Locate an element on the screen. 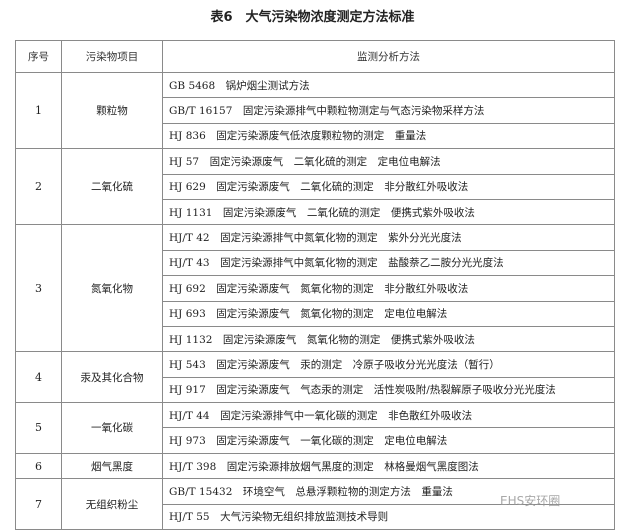  header-method: 监测分析方法 is located at coordinates (388, 56).